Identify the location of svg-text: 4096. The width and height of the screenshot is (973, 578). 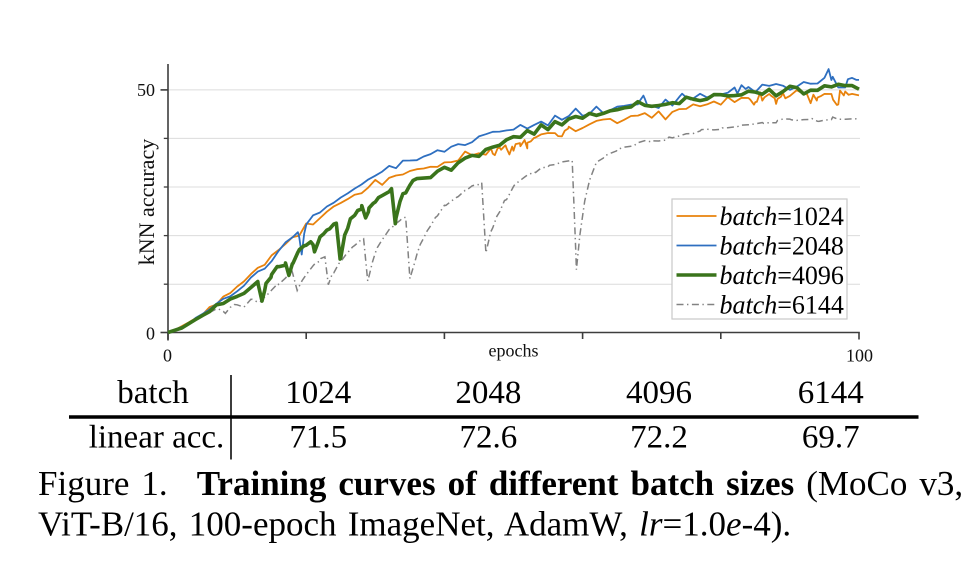
(659, 393).